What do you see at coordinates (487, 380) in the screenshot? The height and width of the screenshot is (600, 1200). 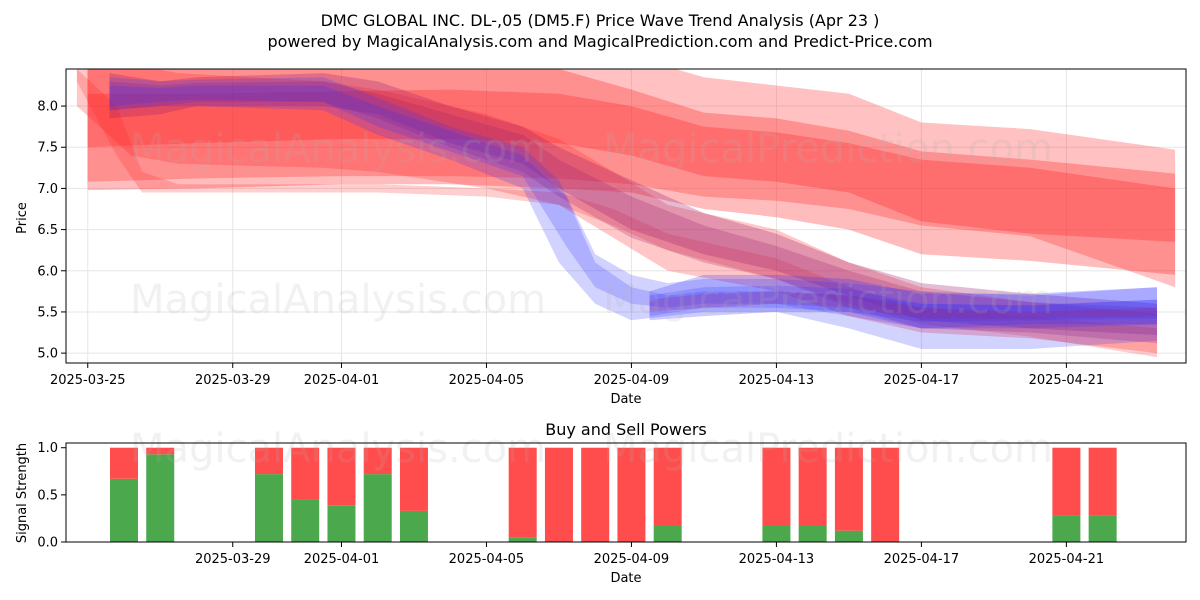 I see `price-x-tick-label: 2025-04-05` at bounding box center [487, 380].